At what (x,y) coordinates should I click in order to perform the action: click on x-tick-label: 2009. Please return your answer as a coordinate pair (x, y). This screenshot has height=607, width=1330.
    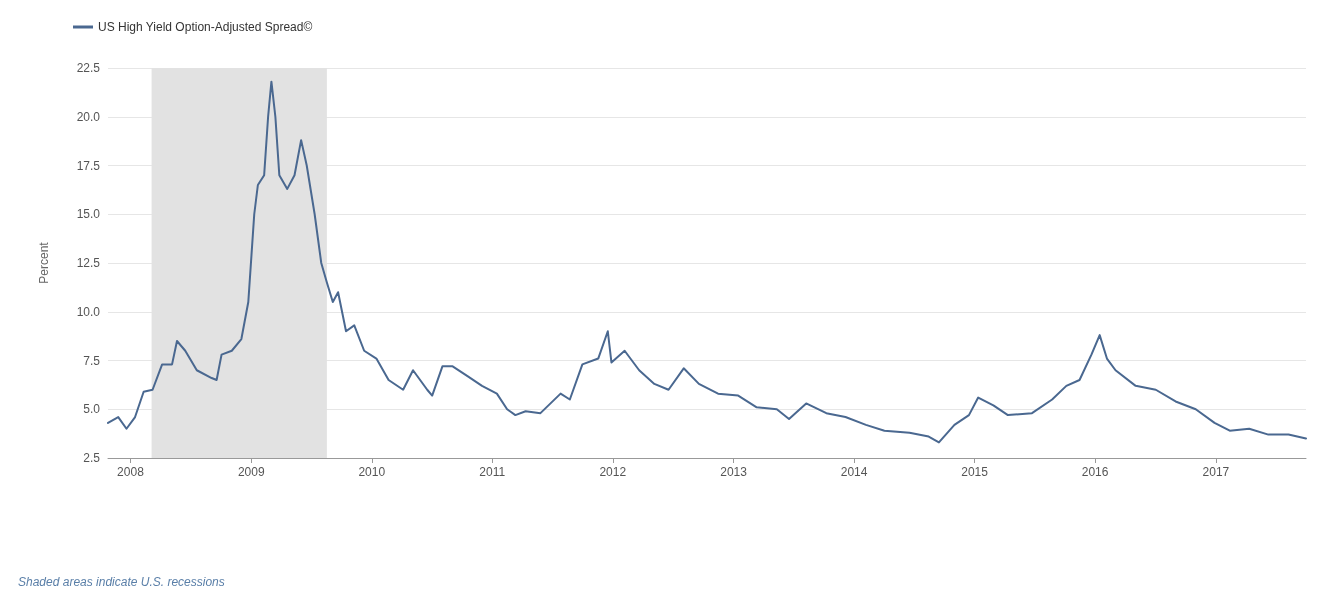
    Looking at the image, I should click on (251, 472).